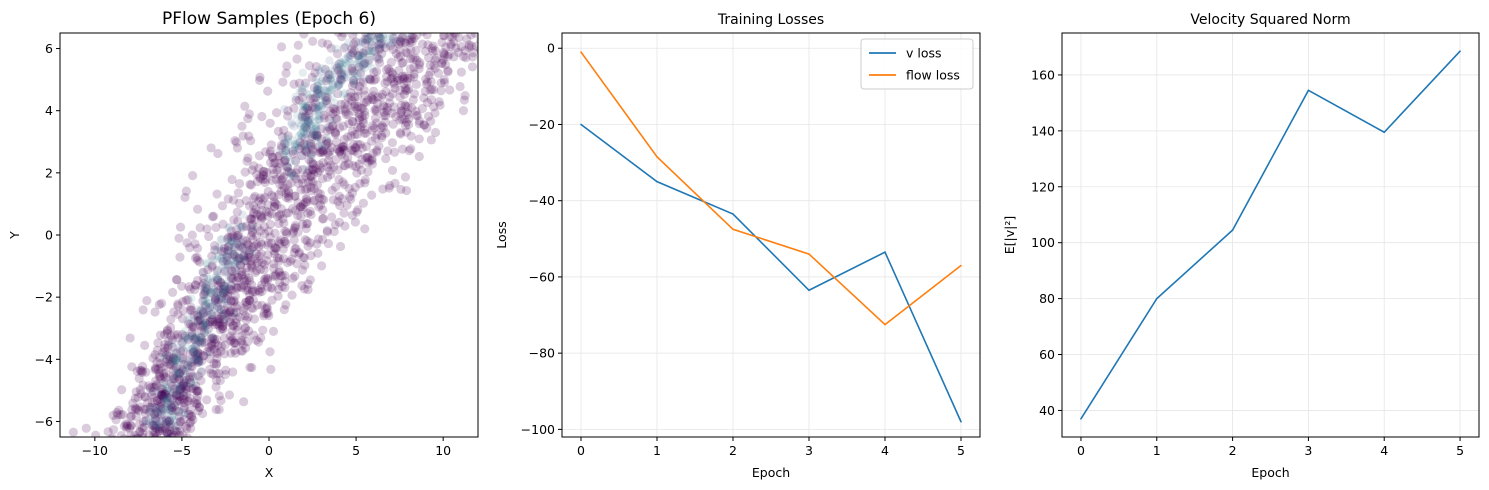 The width and height of the screenshot is (1489, 490). Describe the element at coordinates (269, 450) in the screenshot. I see `x-tick-label: 0` at that location.